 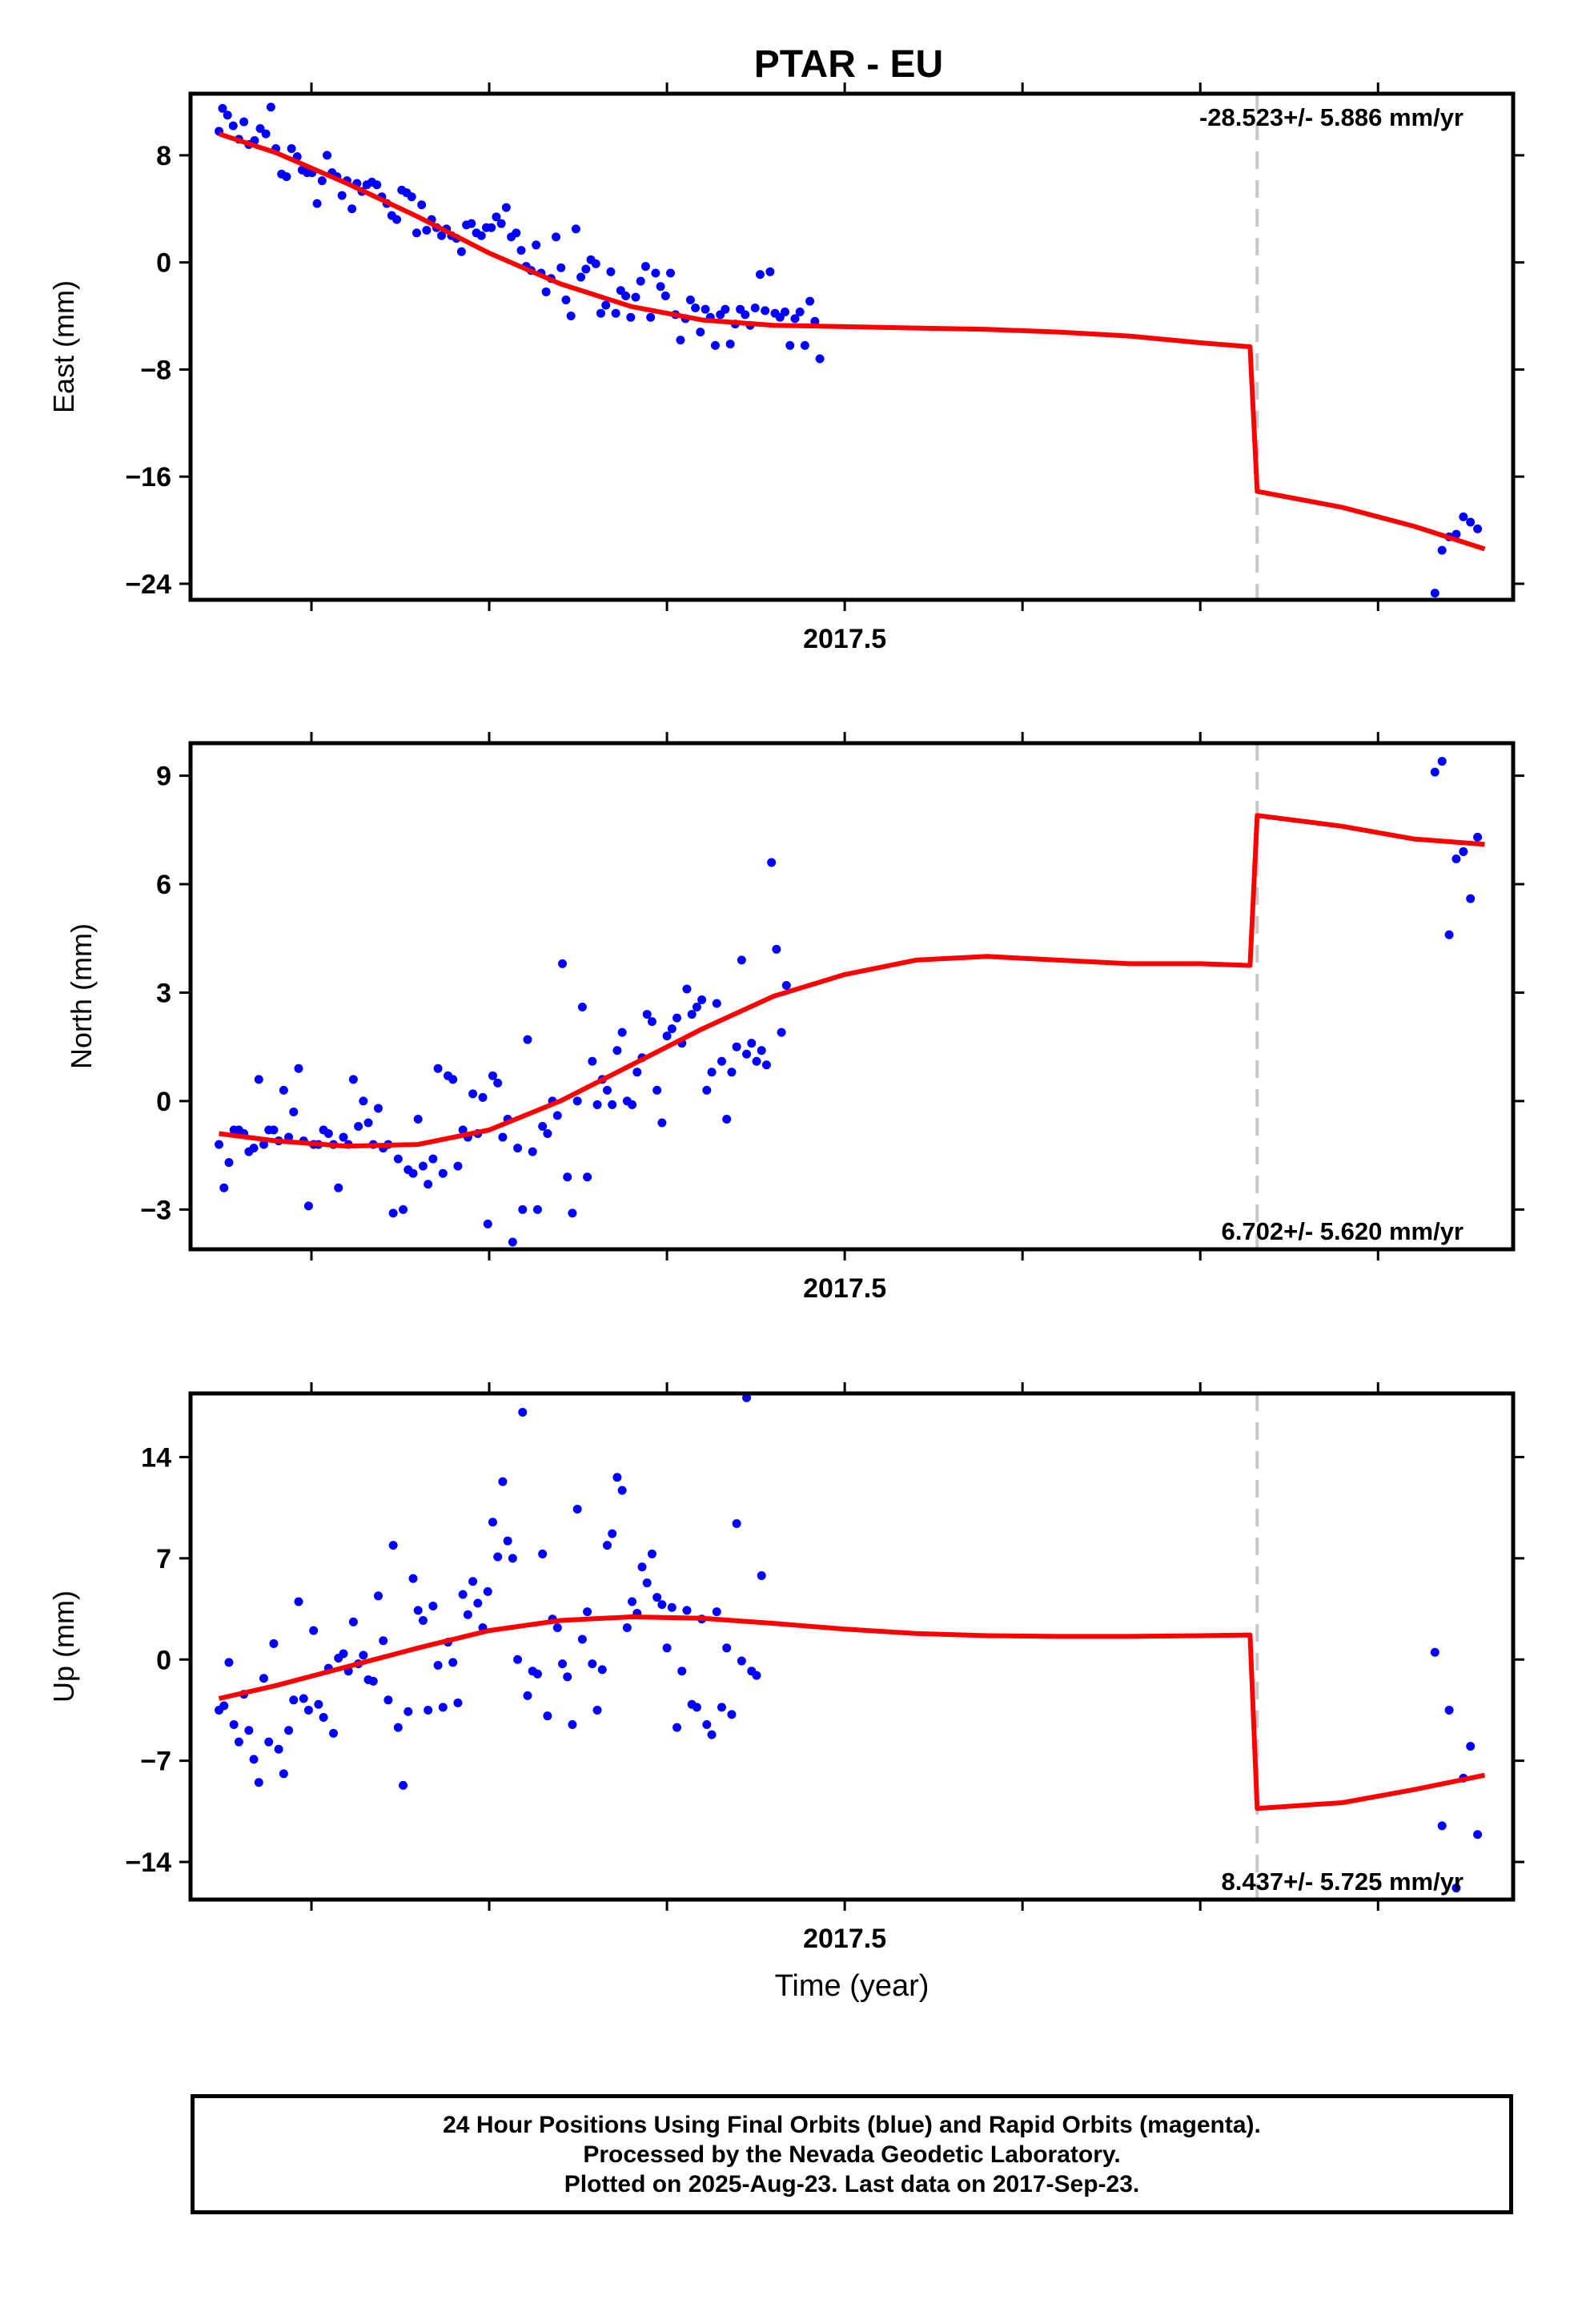 I want to click on y-tick-label: 9, so click(x=164, y=777).